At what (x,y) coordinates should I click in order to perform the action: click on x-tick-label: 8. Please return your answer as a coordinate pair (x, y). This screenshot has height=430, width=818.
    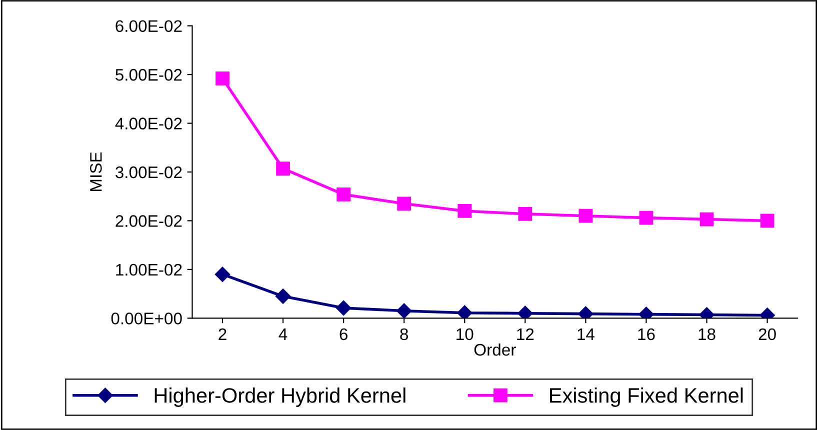
    Looking at the image, I should click on (404, 334).